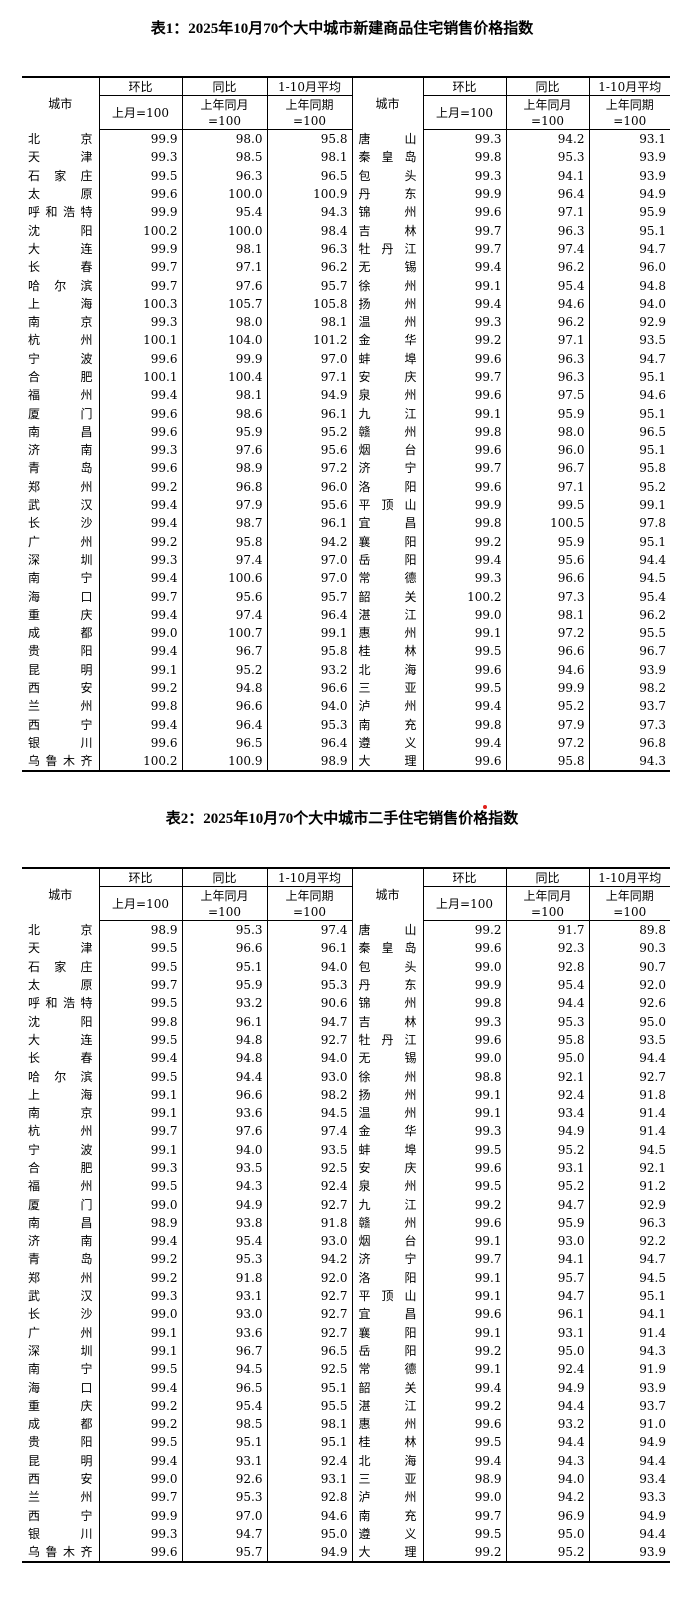 The height and width of the screenshot is (1610, 684). Describe the element at coordinates (224, 413) in the screenshot. I see `yoy-value: 98.6` at that location.